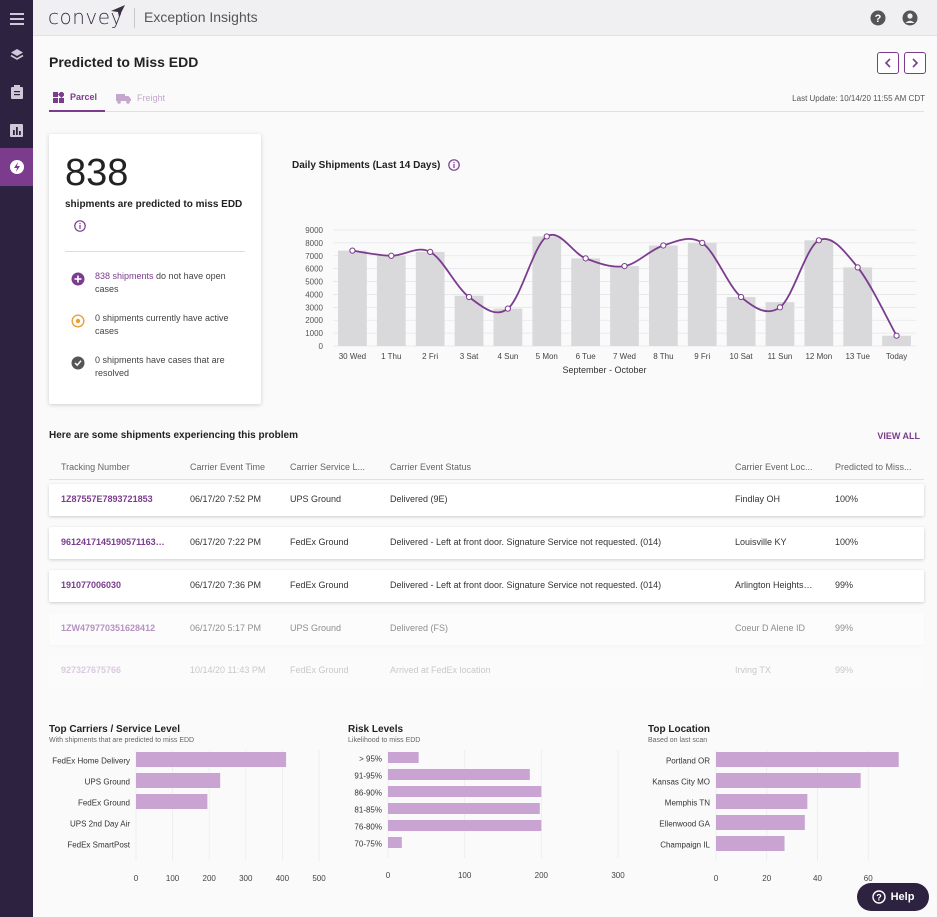 The width and height of the screenshot is (937, 917). Describe the element at coordinates (915, 63) in the screenshot. I see `next-button` at that location.